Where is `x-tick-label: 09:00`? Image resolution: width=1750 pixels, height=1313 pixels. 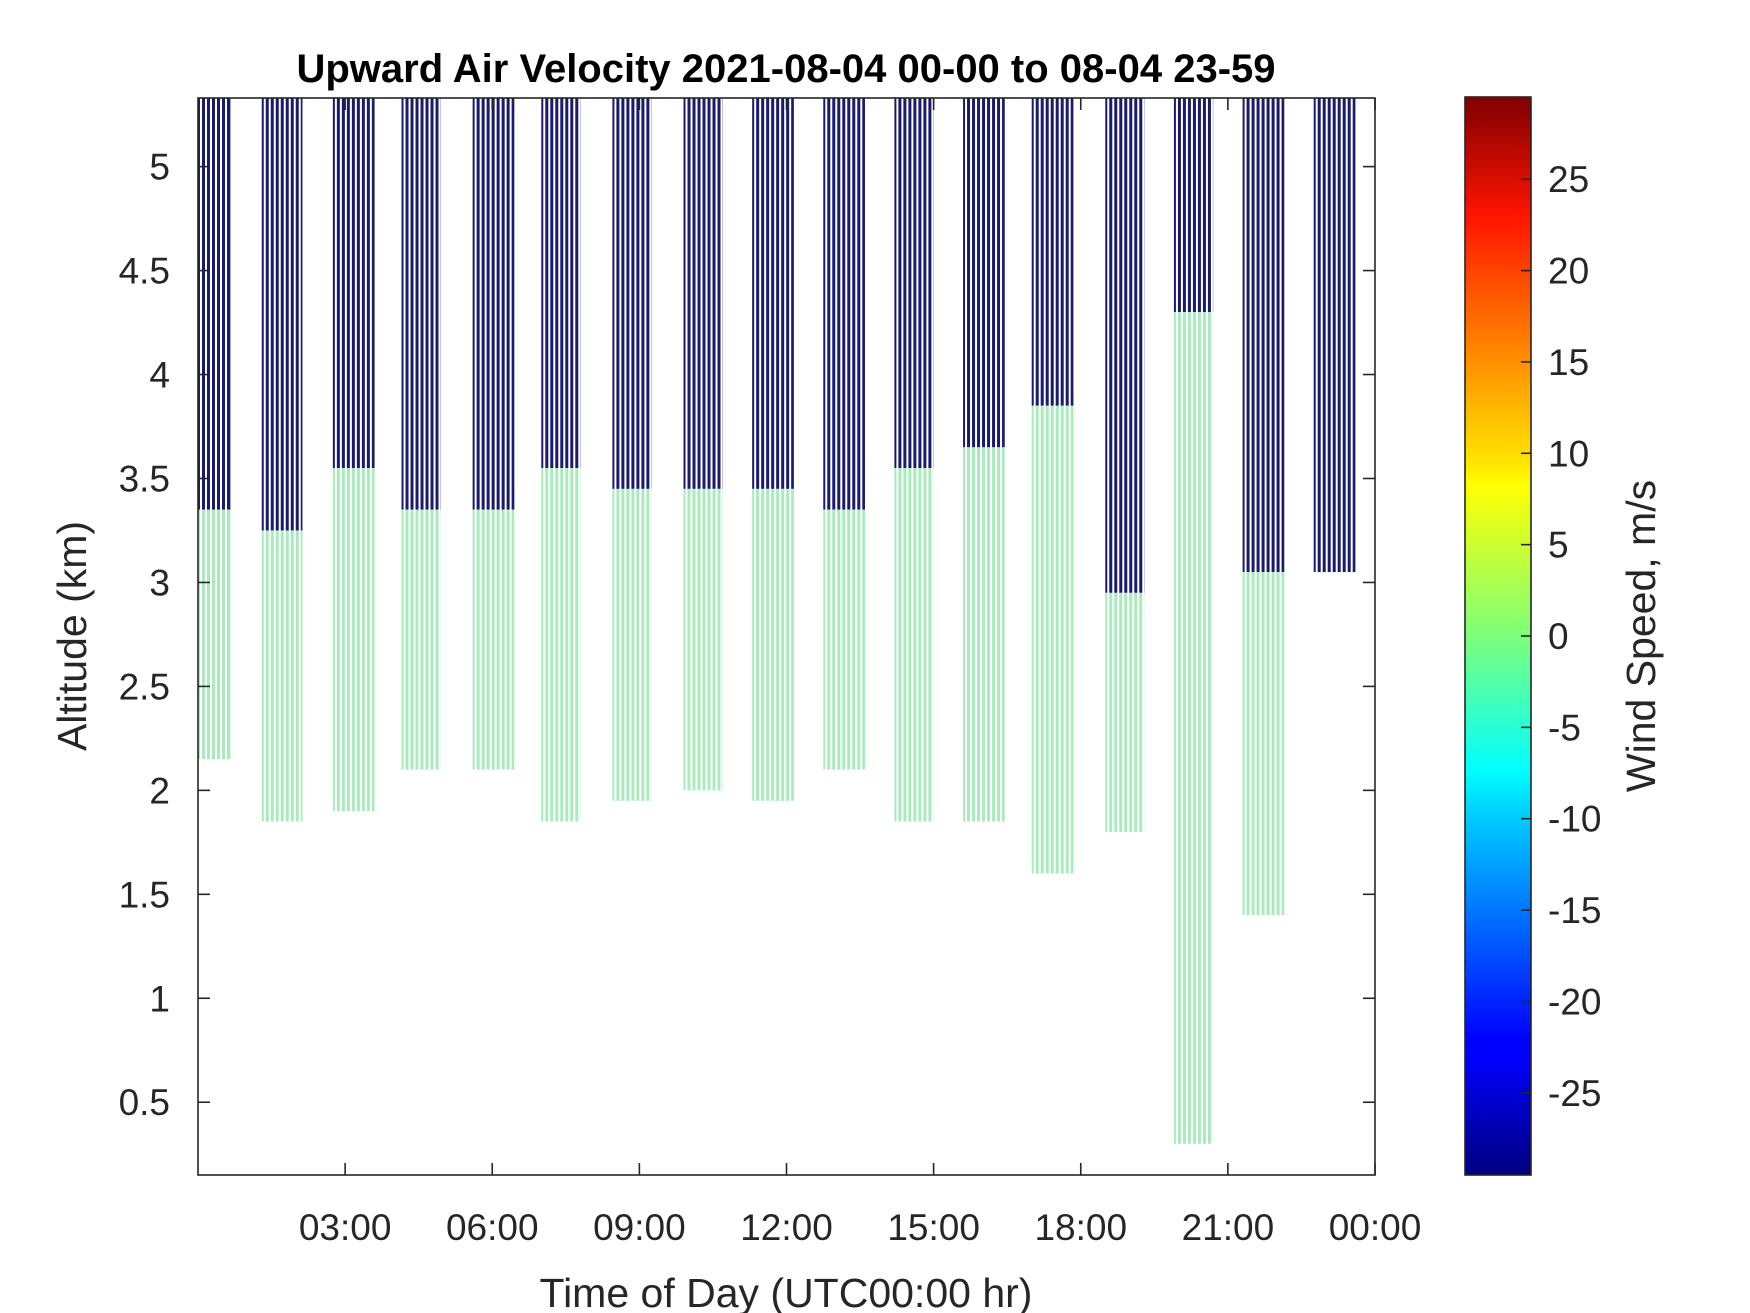 x-tick-label: 09:00 is located at coordinates (639, 1227).